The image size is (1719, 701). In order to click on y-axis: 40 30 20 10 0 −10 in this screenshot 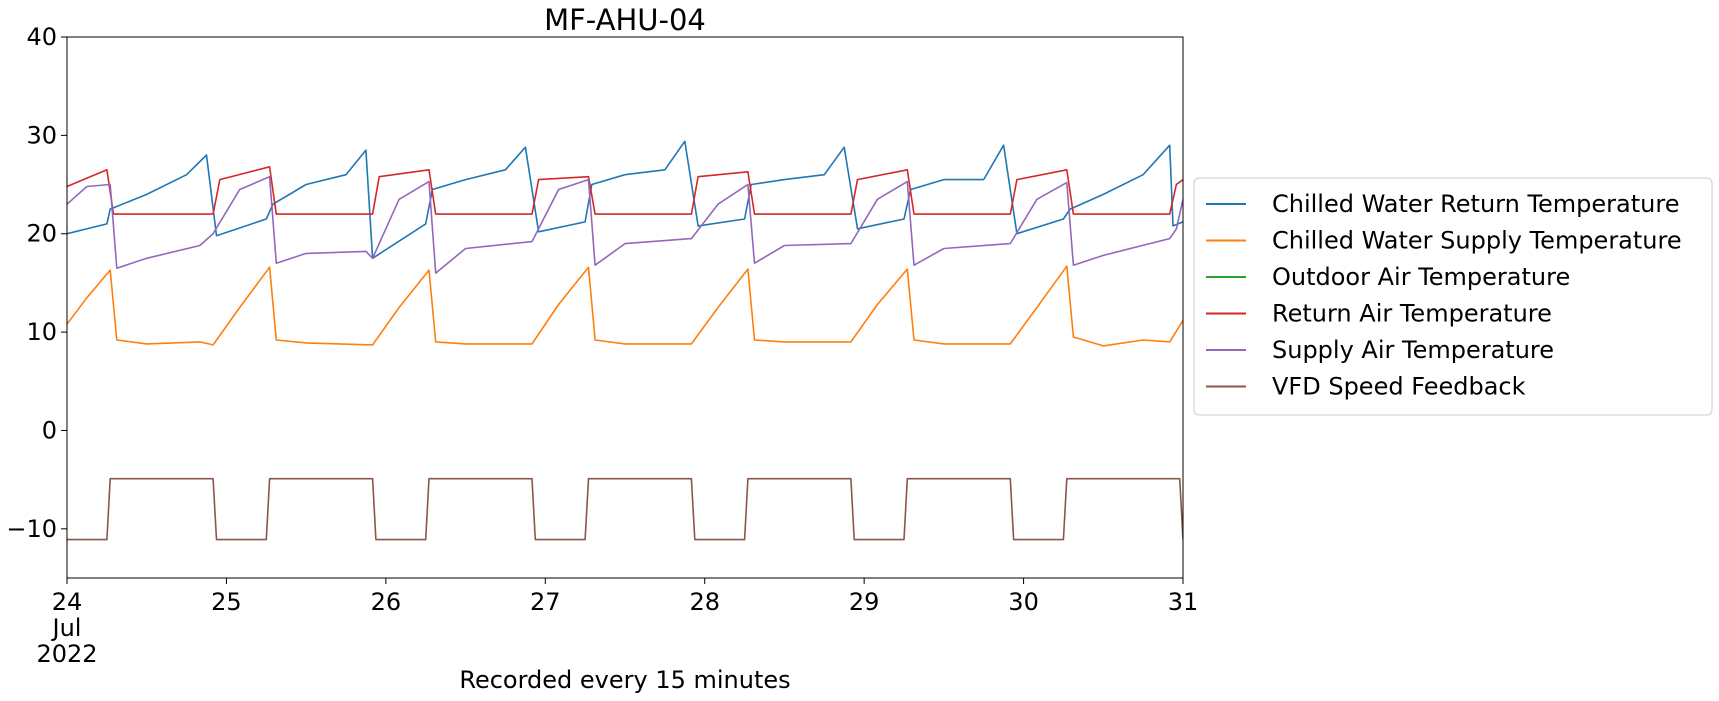, I will do `click(36, 283)`.